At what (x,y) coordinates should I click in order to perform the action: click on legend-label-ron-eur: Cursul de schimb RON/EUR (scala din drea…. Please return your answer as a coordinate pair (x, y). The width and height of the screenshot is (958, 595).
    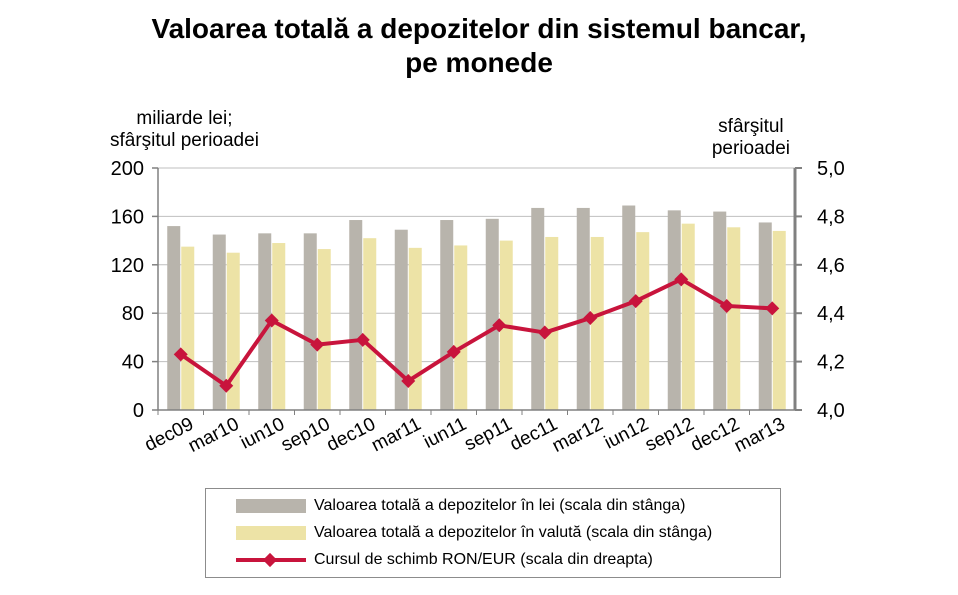
    Looking at the image, I should click on (483, 559).